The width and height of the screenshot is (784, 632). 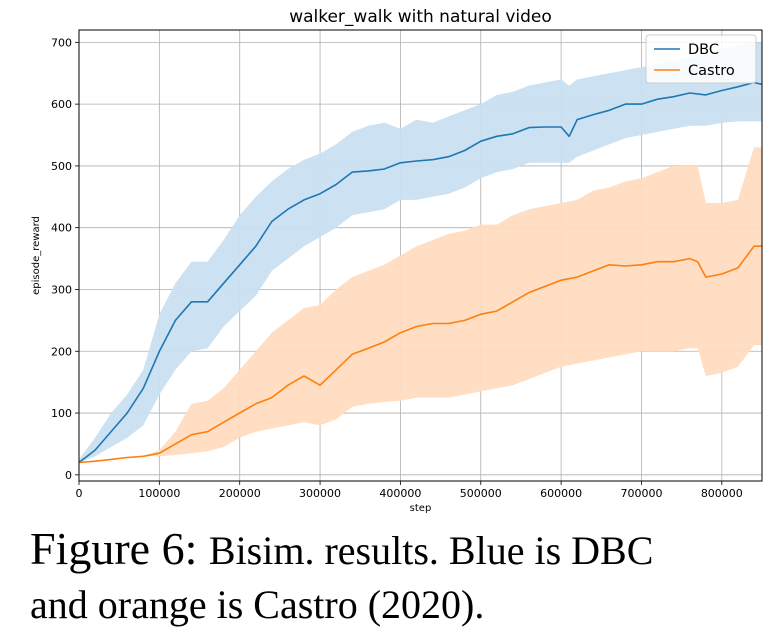 What do you see at coordinates (61, 289) in the screenshot?
I see `y-tick-label: 300` at bounding box center [61, 289].